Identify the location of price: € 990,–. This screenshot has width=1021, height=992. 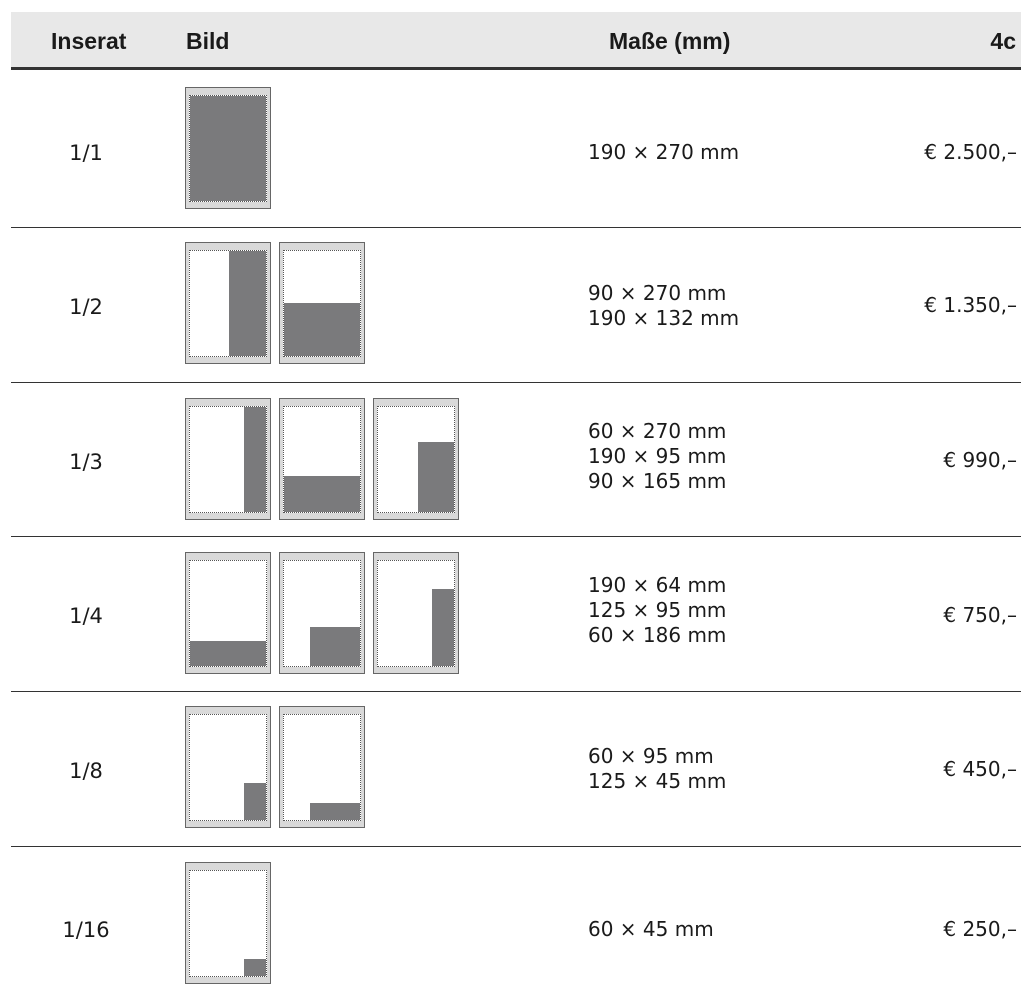
(980, 460).